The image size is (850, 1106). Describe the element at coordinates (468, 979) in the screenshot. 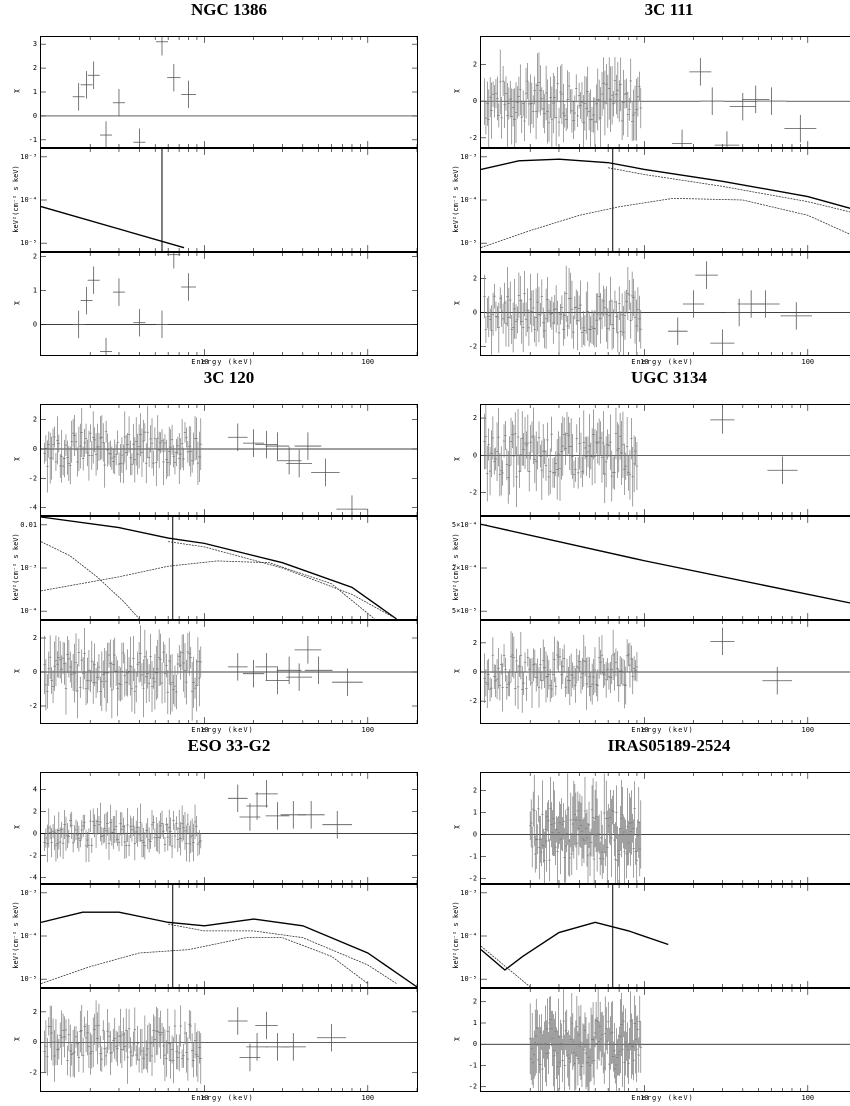

I see `y-tick-label: 10⁻⁵` at that location.